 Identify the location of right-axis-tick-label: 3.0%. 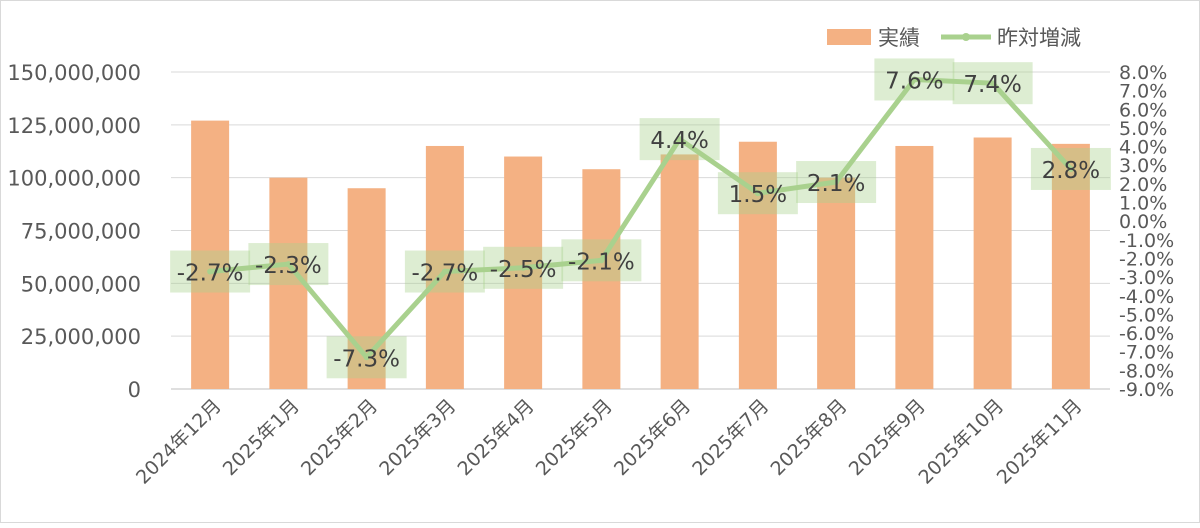
(1143, 166).